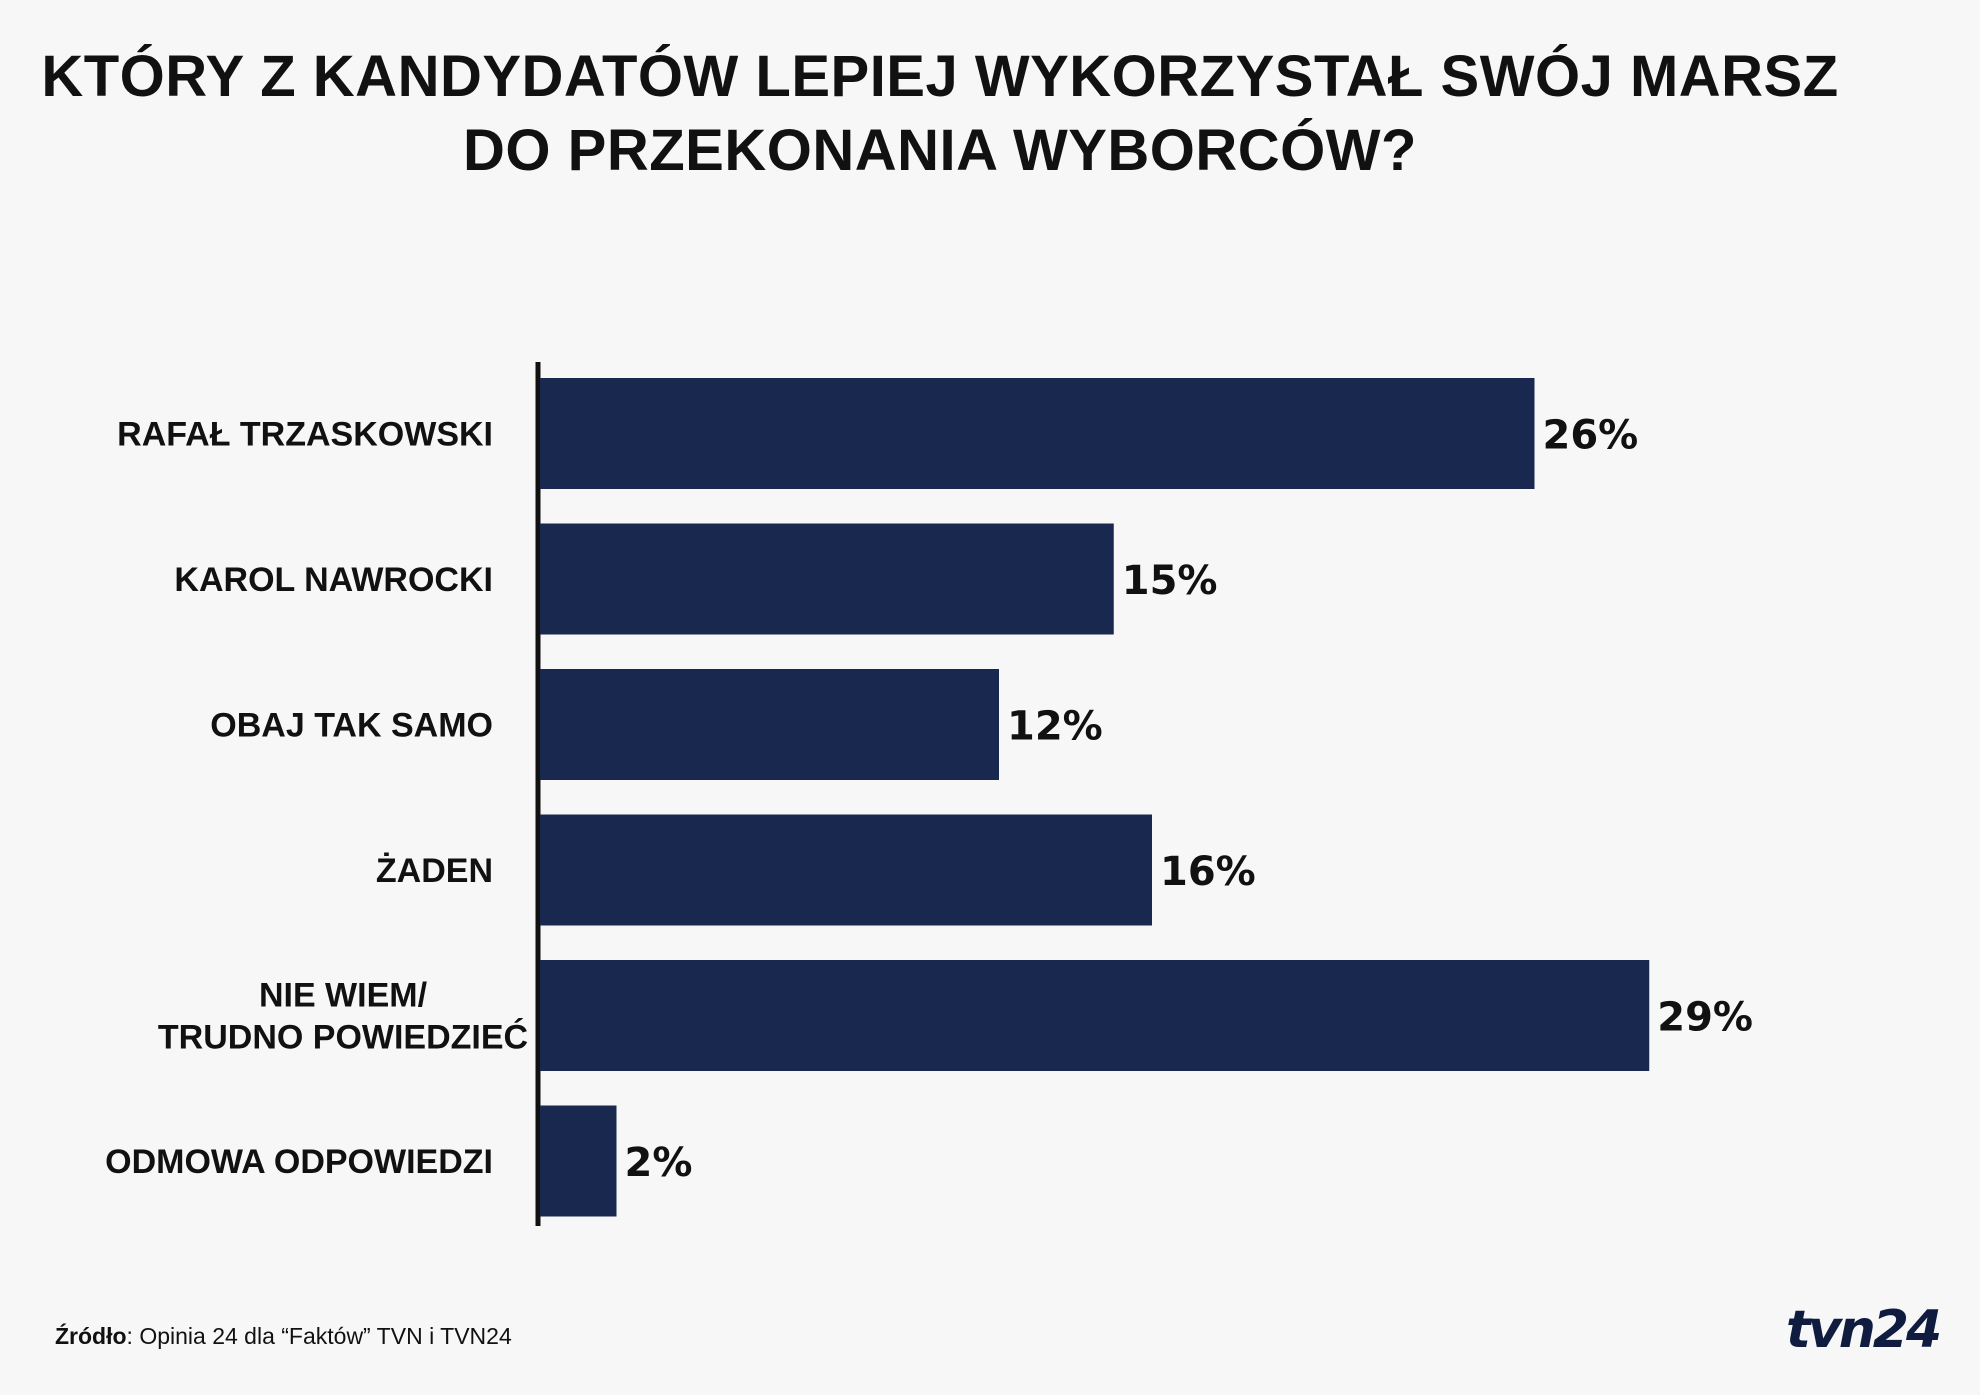 This screenshot has width=1980, height=1395. Describe the element at coordinates (1170, 581) in the screenshot. I see `value-label-1: 15%` at that location.